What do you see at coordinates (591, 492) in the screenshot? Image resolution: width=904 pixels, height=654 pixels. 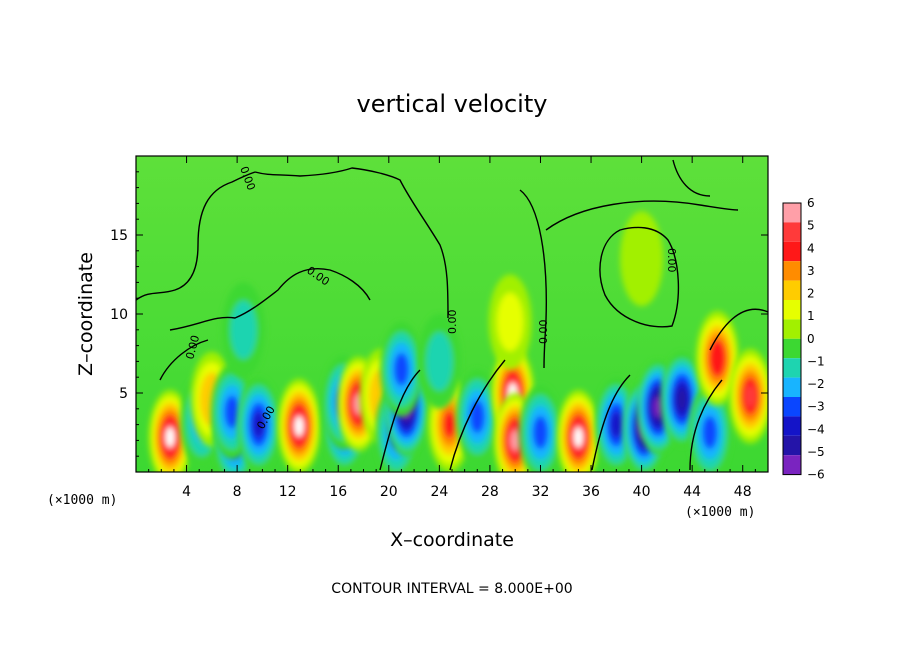 I see `x-tick-label: 36` at bounding box center [591, 492].